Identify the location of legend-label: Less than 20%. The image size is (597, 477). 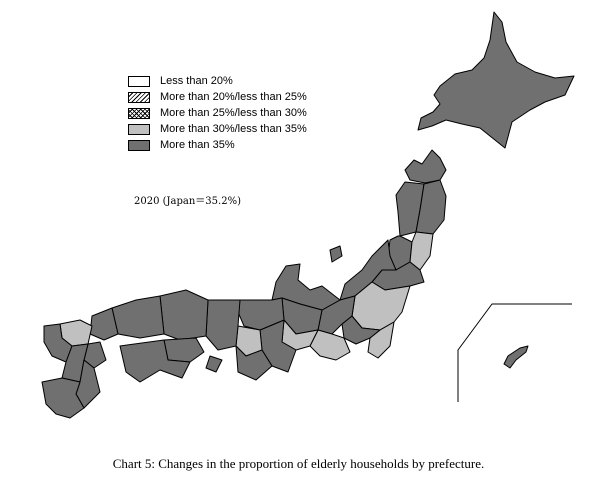
(196, 81).